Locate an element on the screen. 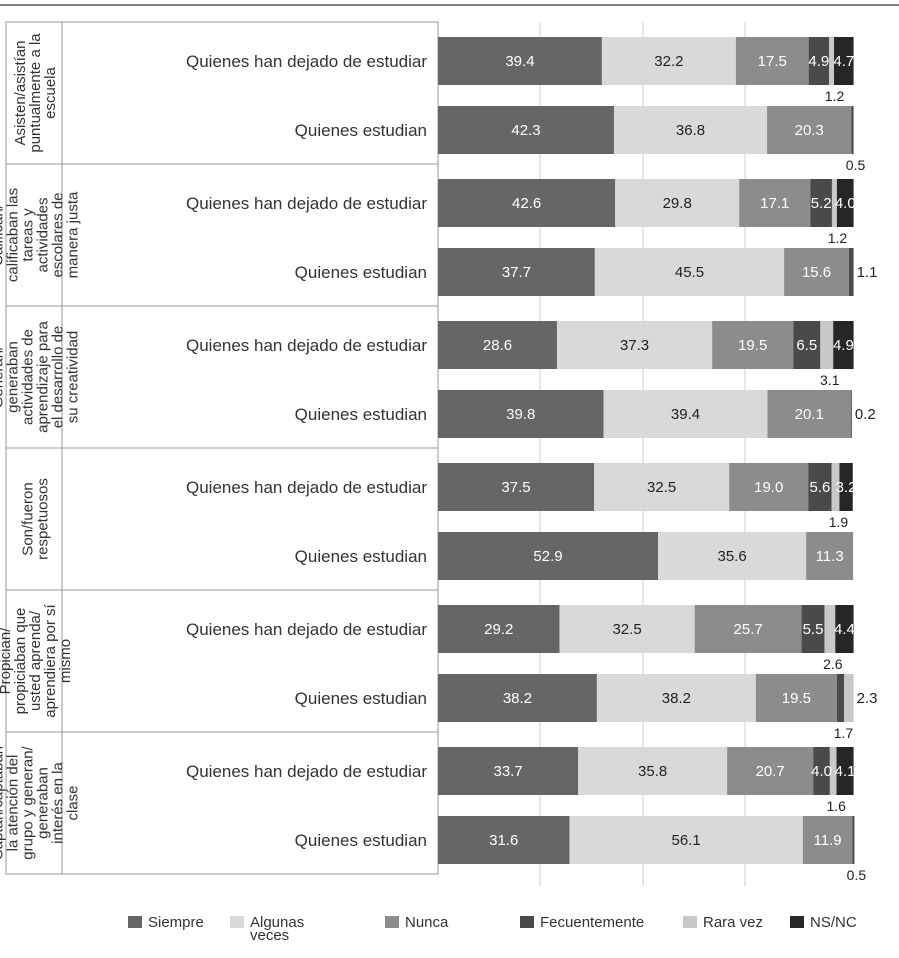 The width and height of the screenshot is (899, 958). data-label: 45.5 is located at coordinates (689, 272).